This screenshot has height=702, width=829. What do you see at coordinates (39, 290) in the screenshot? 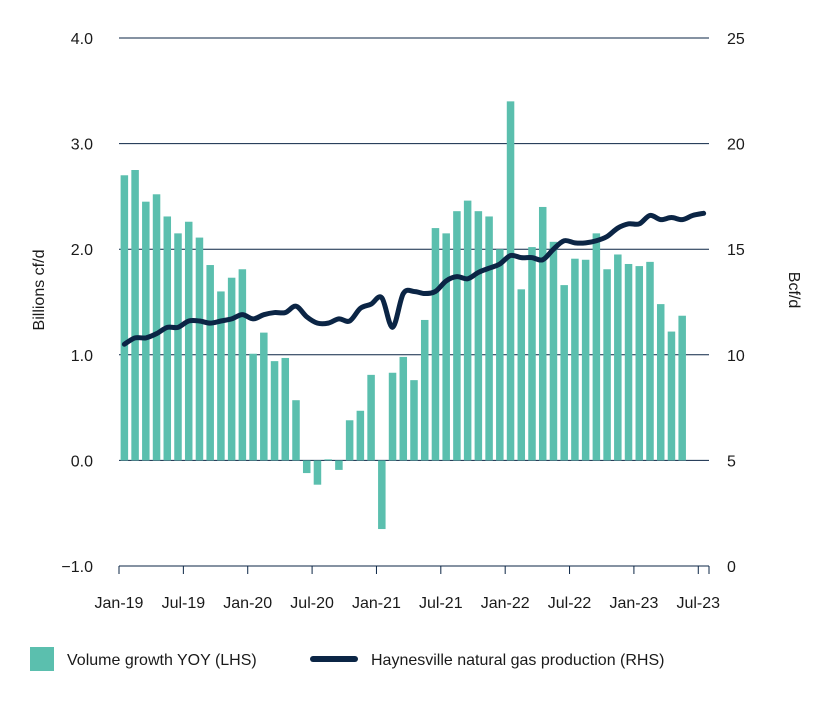
I see `y-axis-title-left: Billions cf/d` at bounding box center [39, 290].